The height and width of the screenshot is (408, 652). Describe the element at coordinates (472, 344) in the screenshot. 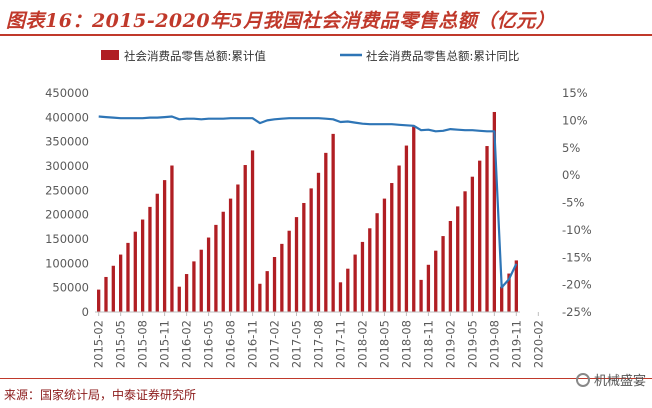

I see `x-tick-label: 2019-05` at that location.